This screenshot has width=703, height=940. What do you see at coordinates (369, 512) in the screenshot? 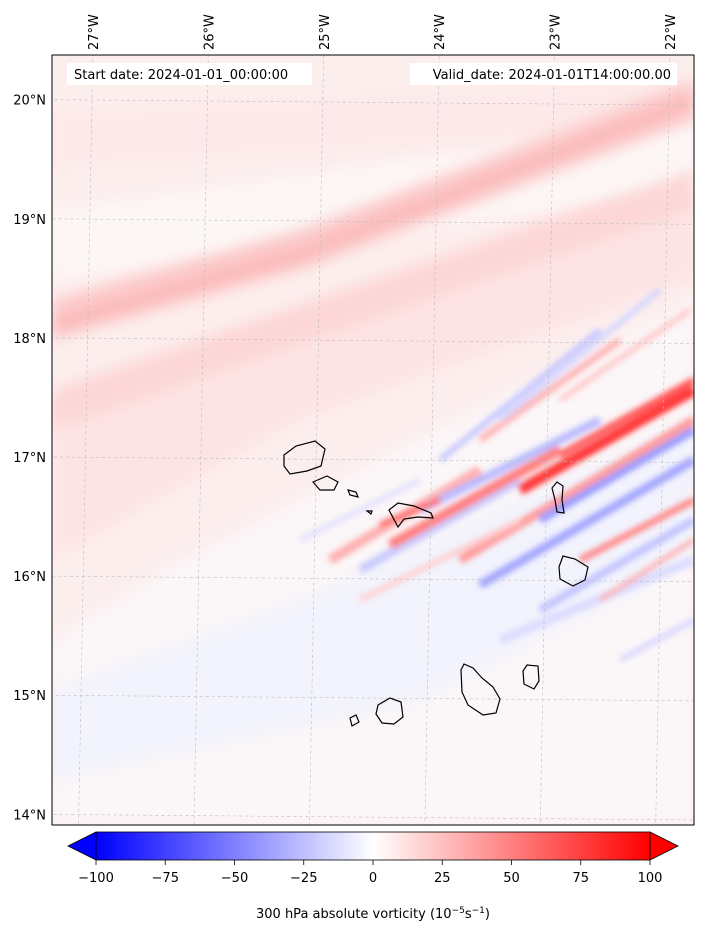
I see `island-raso` at bounding box center [369, 512].